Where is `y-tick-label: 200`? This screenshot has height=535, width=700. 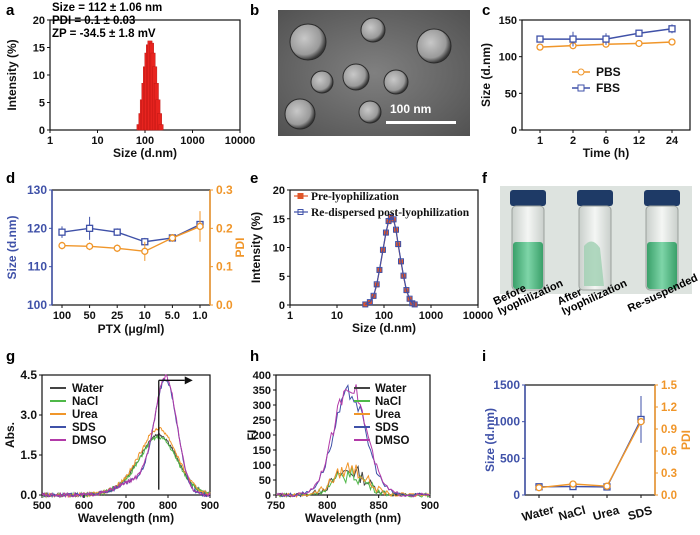 y-tick-label: 200 is located at coordinates (262, 436).